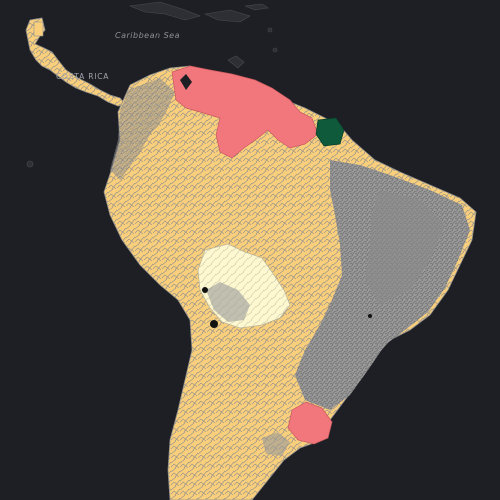  What do you see at coordinates (147, 35) in the screenshot?
I see `caribbean-sea-label: Caribbean Sea` at bounding box center [147, 35].